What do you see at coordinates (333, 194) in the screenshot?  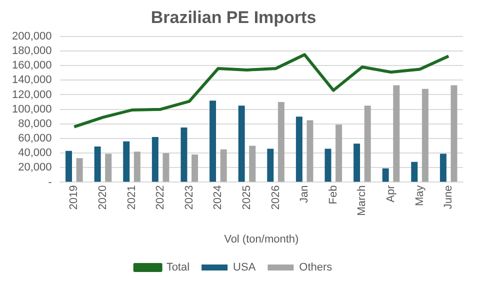 I see `x-tick-label: Feb` at bounding box center [333, 194].